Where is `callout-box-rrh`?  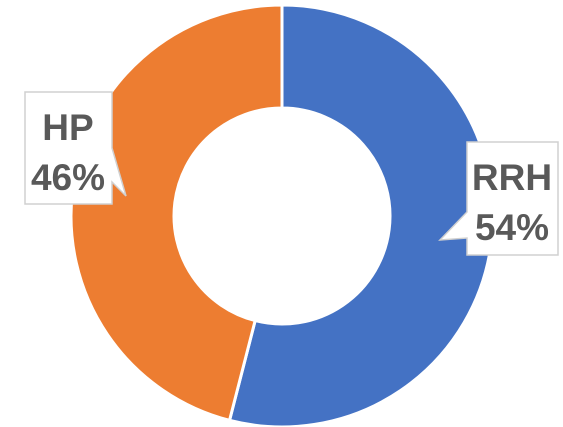 callout-box-rrh is located at coordinates (498, 198).